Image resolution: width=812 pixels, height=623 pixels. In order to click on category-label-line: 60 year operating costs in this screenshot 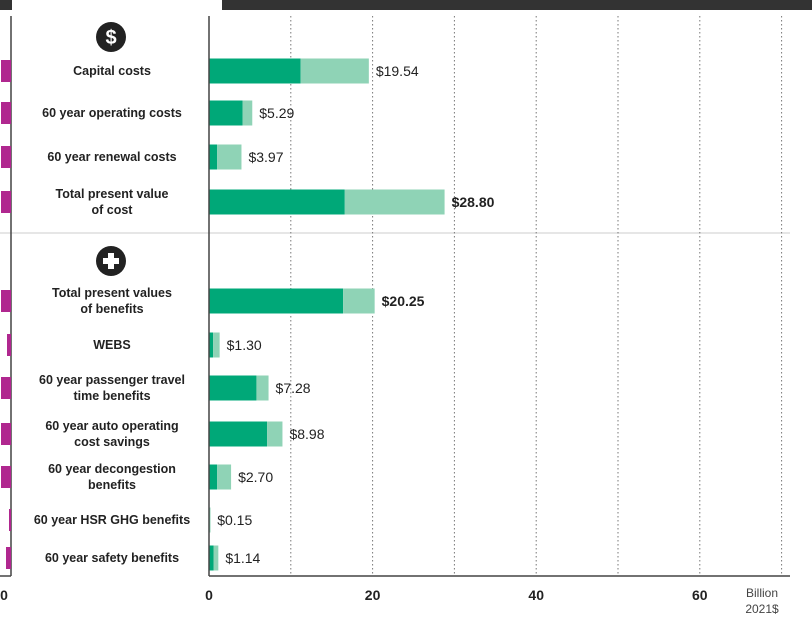, I will do `click(112, 113)`.